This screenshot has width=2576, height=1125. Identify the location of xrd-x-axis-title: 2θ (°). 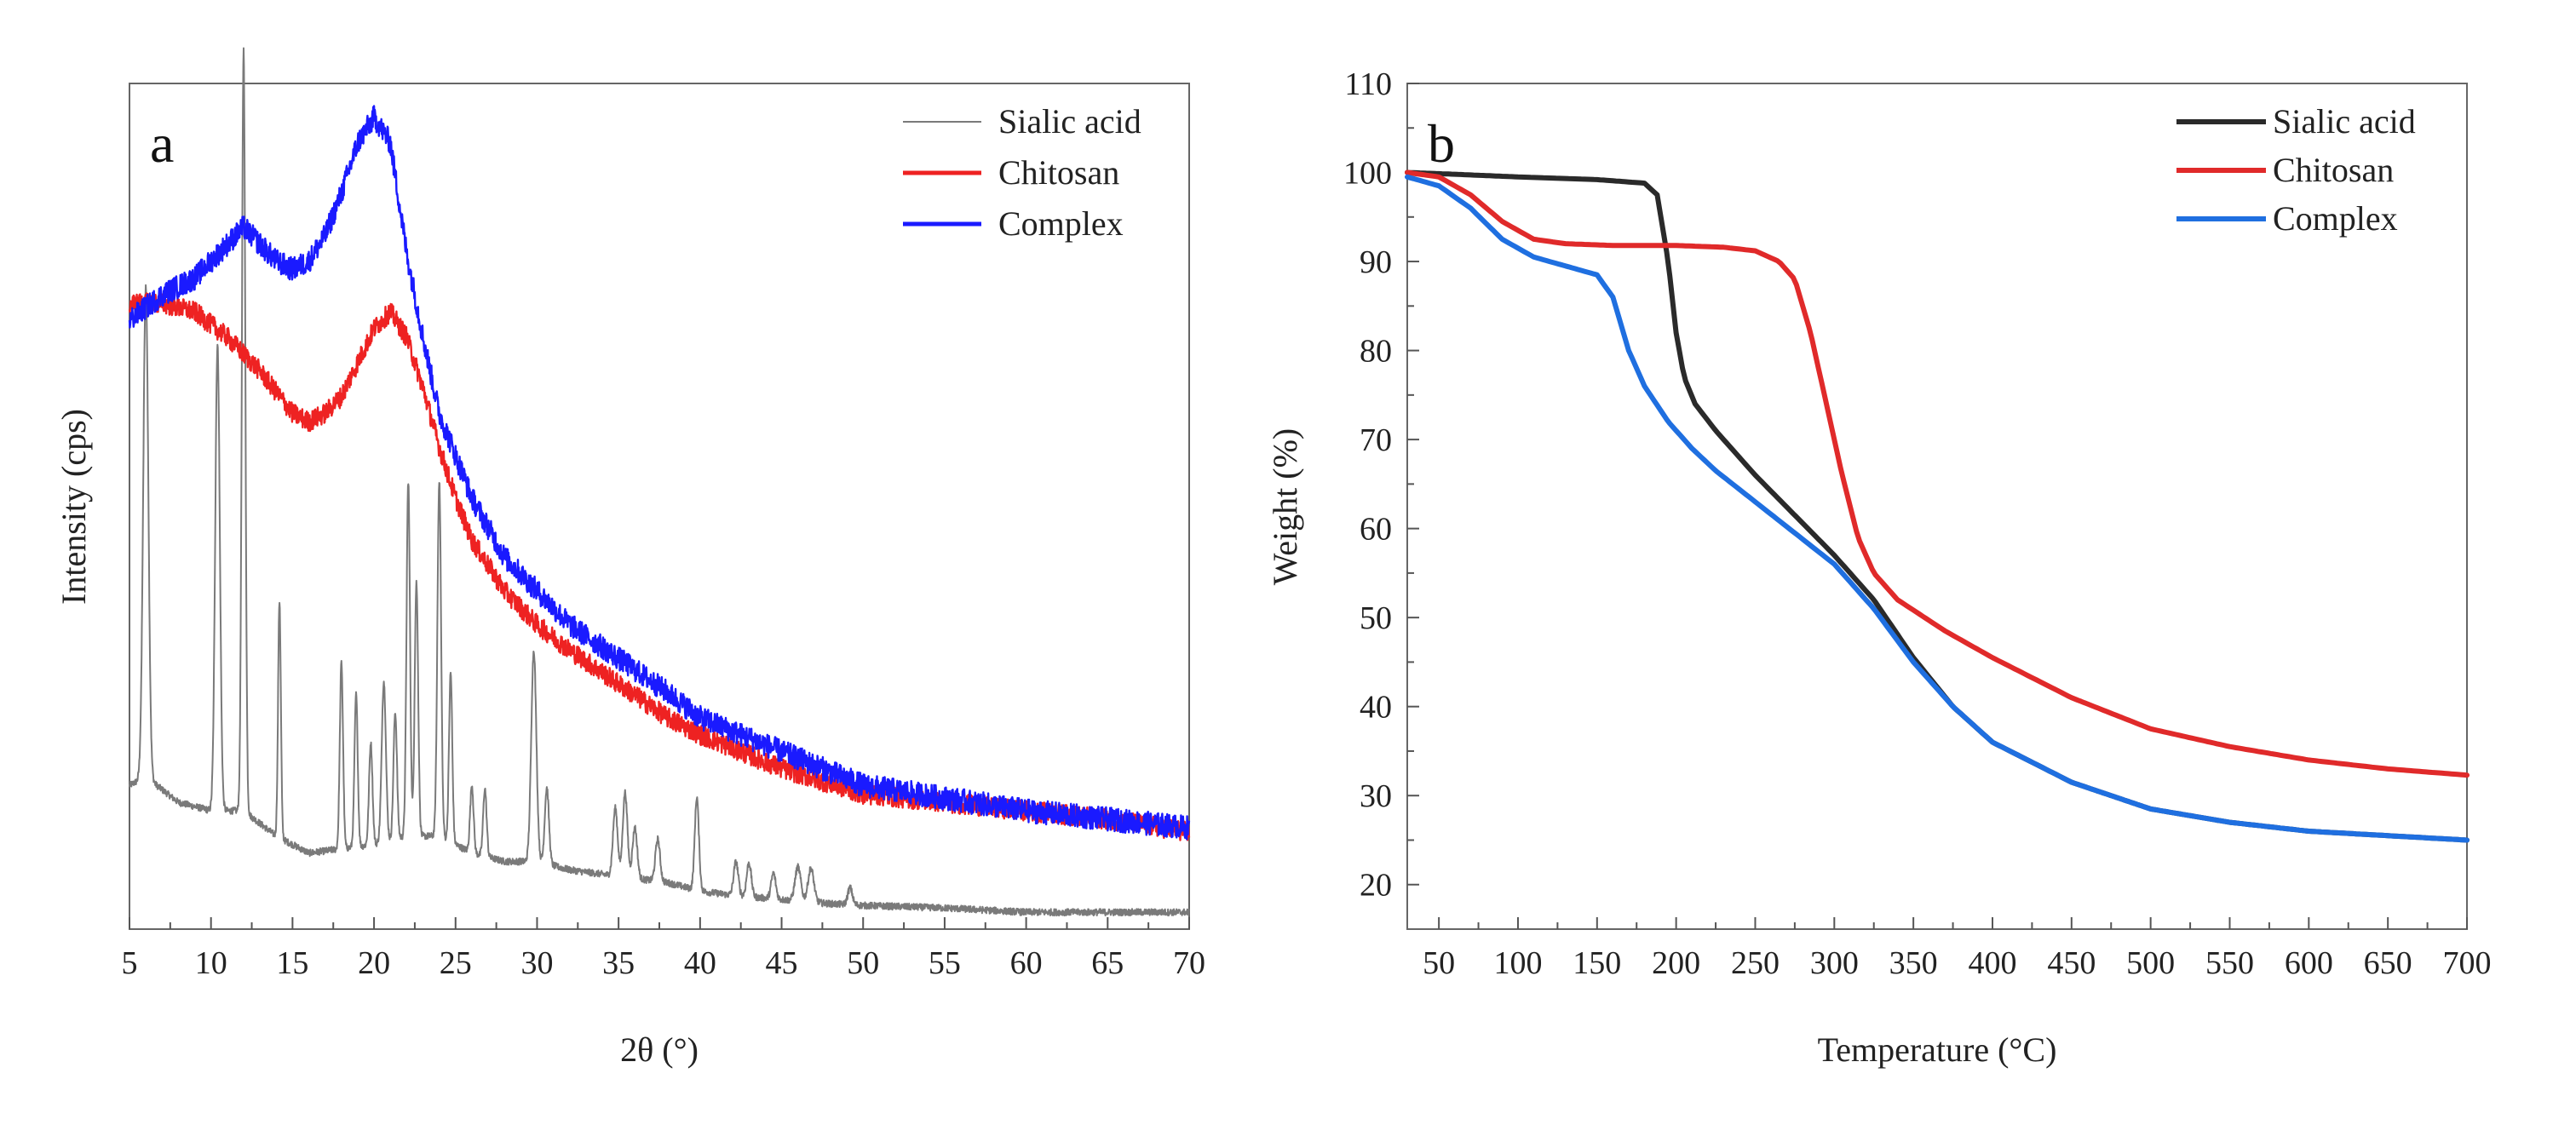
(660, 1049).